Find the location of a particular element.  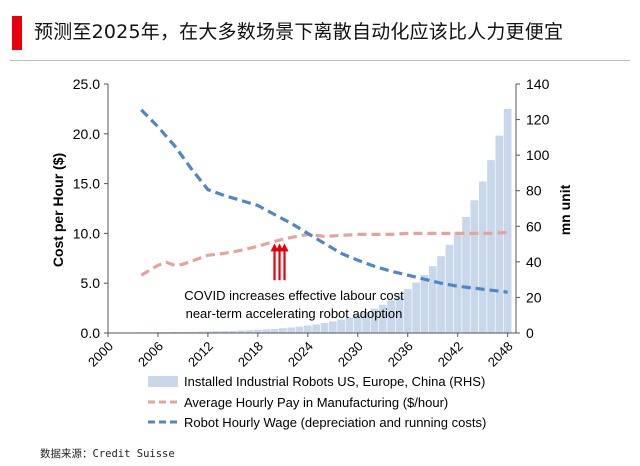

left-tick-label: 15.0 is located at coordinates (86, 184).